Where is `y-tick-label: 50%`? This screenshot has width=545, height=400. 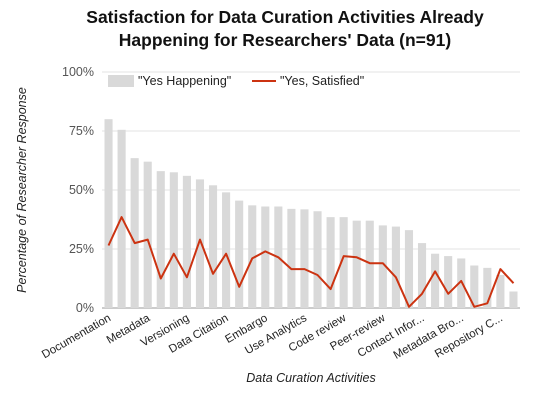
y-tick-label: 50% is located at coordinates (81, 190).